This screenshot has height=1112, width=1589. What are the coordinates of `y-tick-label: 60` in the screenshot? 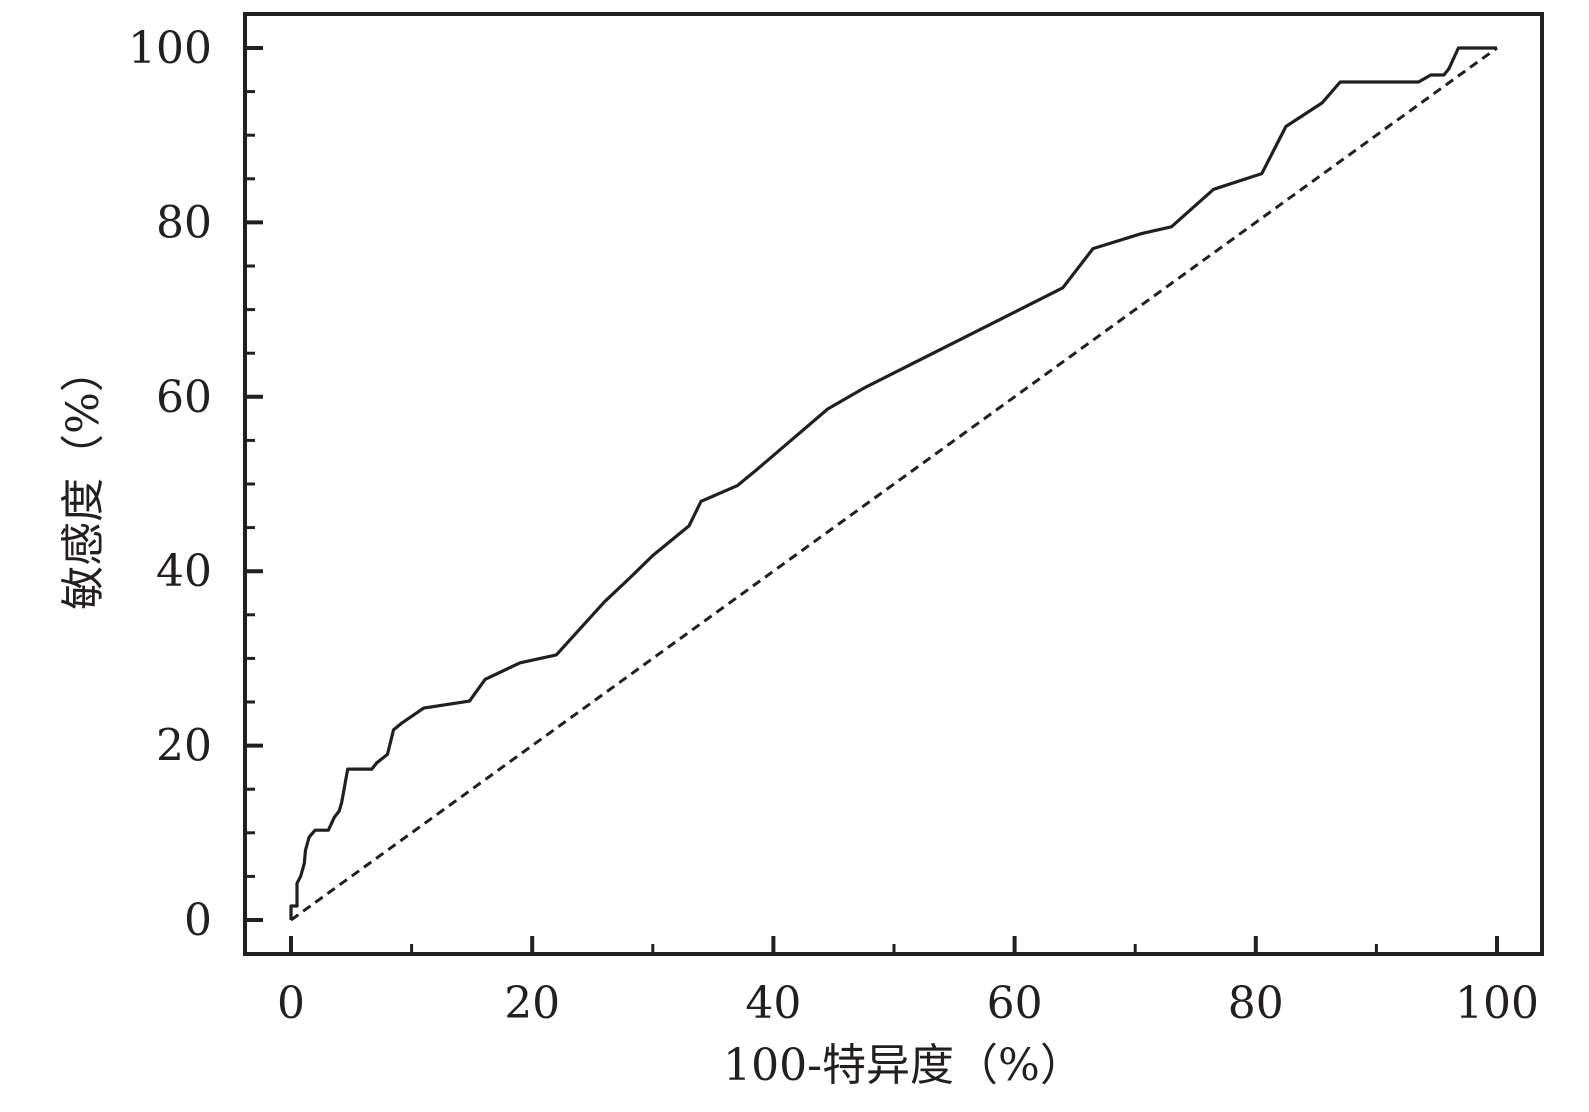 It's located at (184, 397).